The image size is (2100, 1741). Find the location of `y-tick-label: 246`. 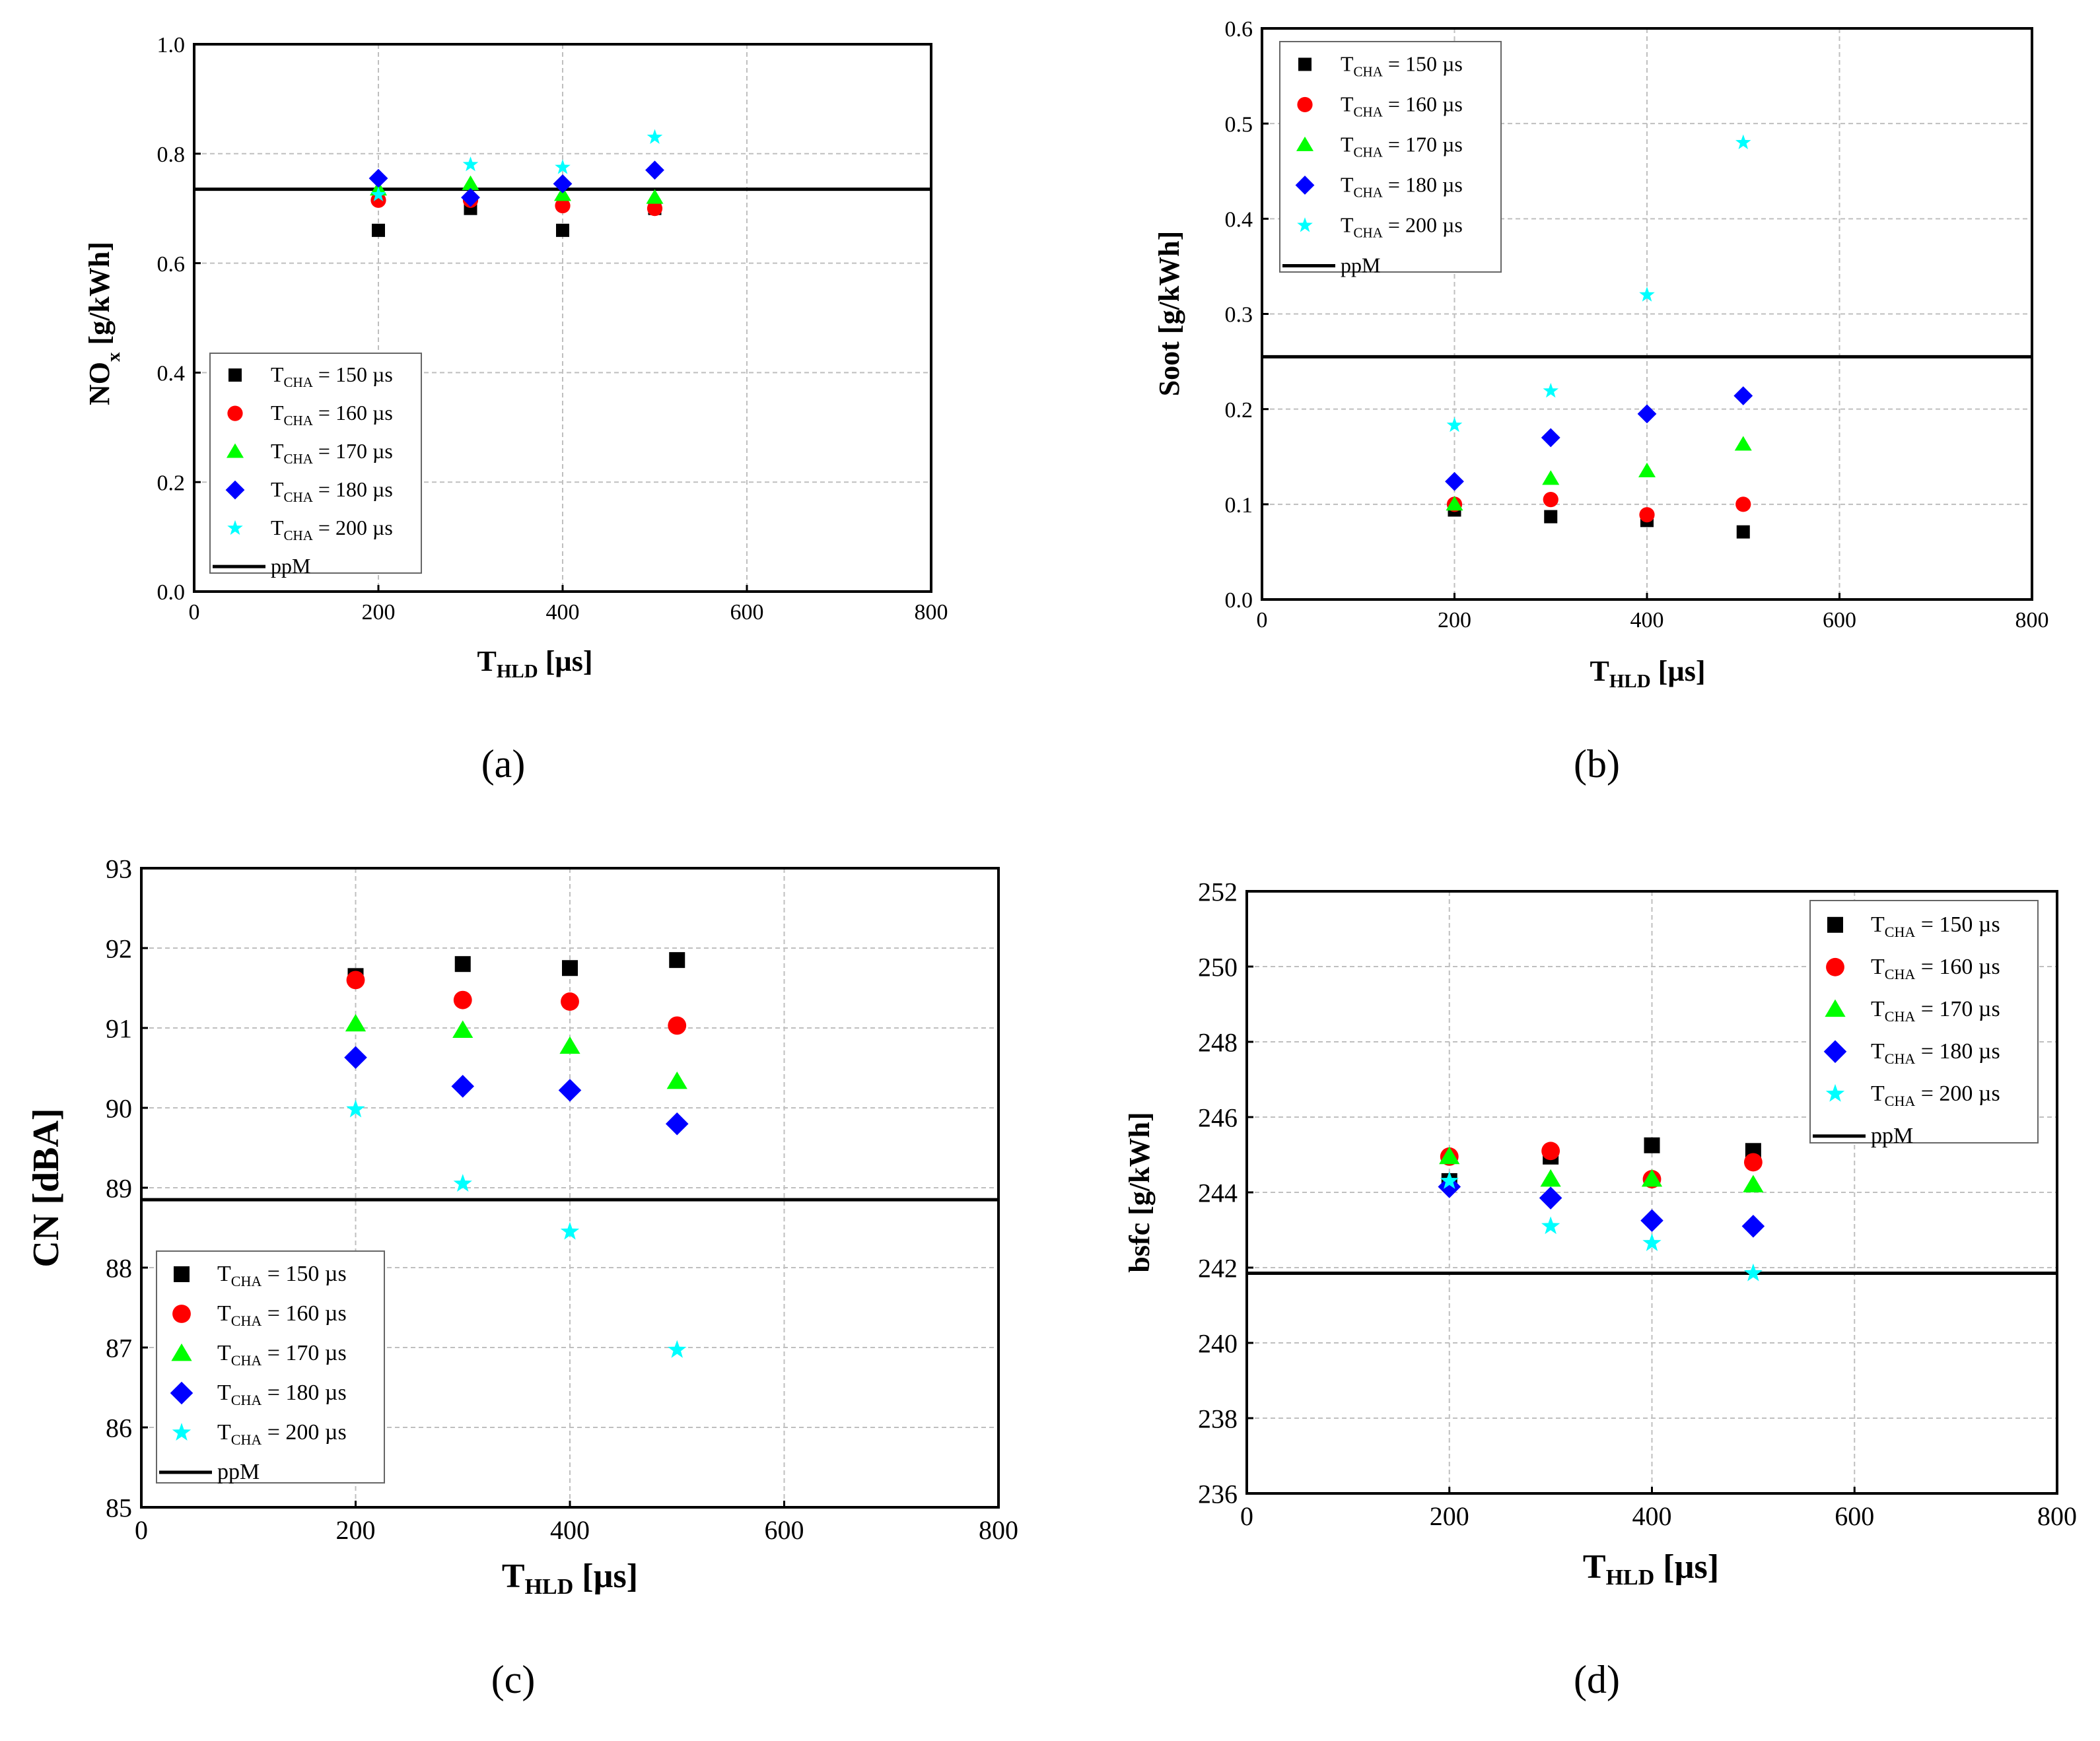

y-tick-label: 246 is located at coordinates (1218, 1117).